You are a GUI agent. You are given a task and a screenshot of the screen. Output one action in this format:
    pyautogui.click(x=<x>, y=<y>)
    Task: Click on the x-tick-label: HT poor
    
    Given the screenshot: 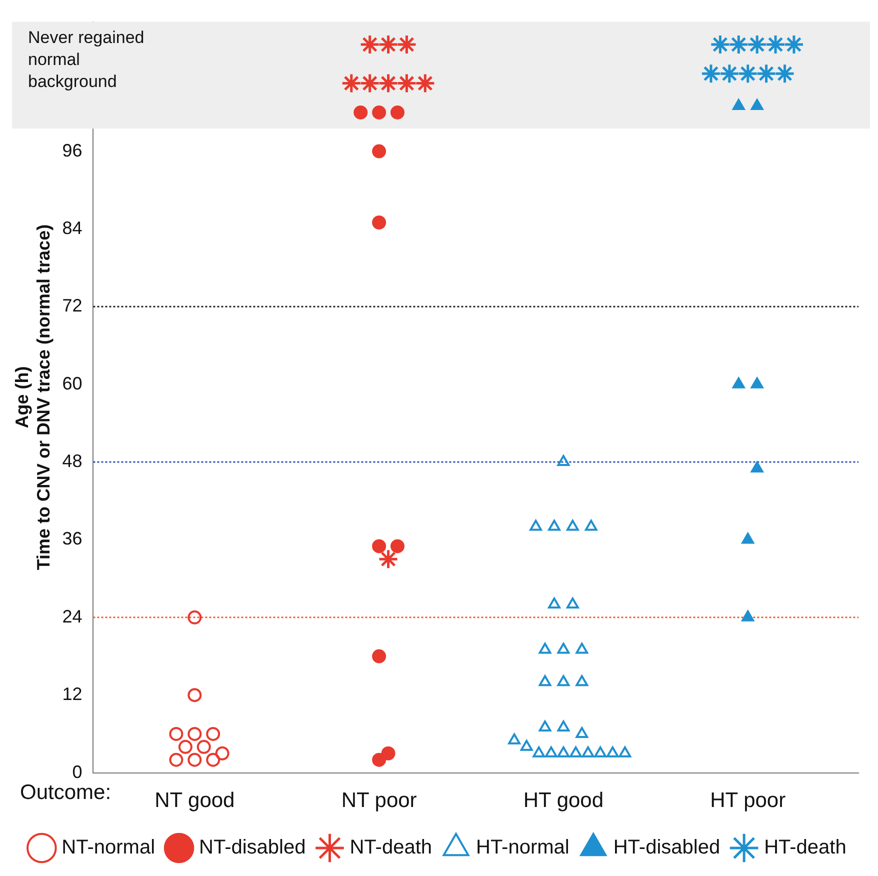 What is the action you would take?
    pyautogui.click(x=748, y=800)
    